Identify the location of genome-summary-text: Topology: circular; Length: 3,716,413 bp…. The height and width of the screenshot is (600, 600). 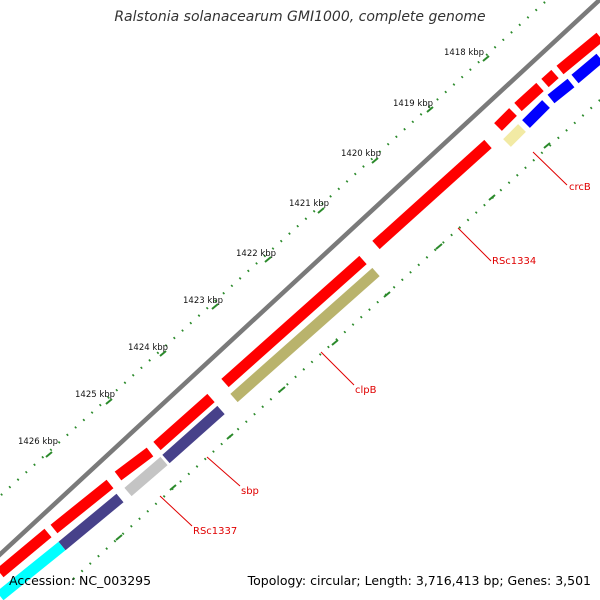
(419, 580).